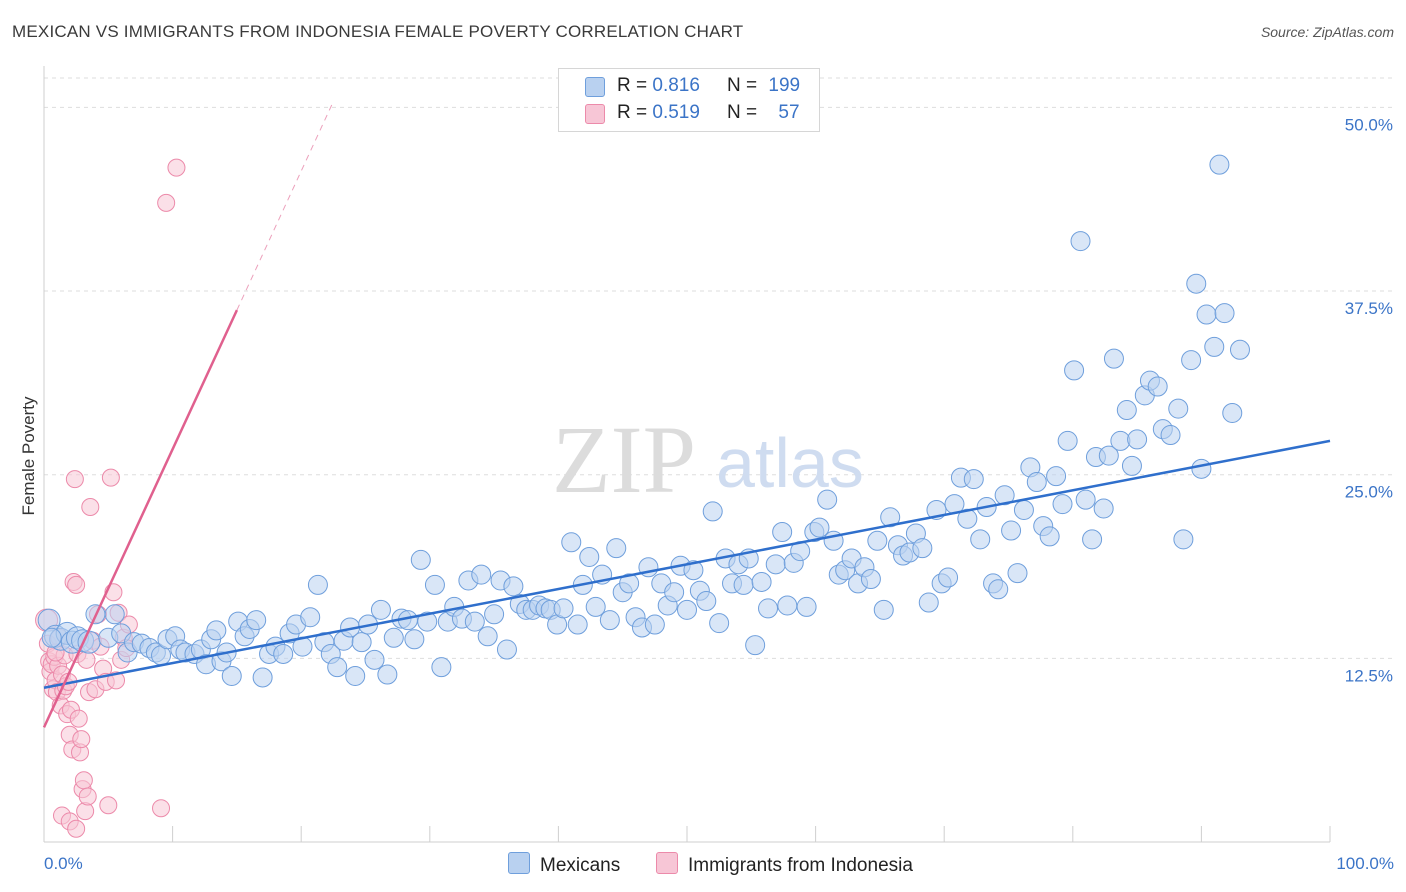 This screenshot has height=892, width=1406. I want to click on watermark-zip: ZIP, so click(624, 459).